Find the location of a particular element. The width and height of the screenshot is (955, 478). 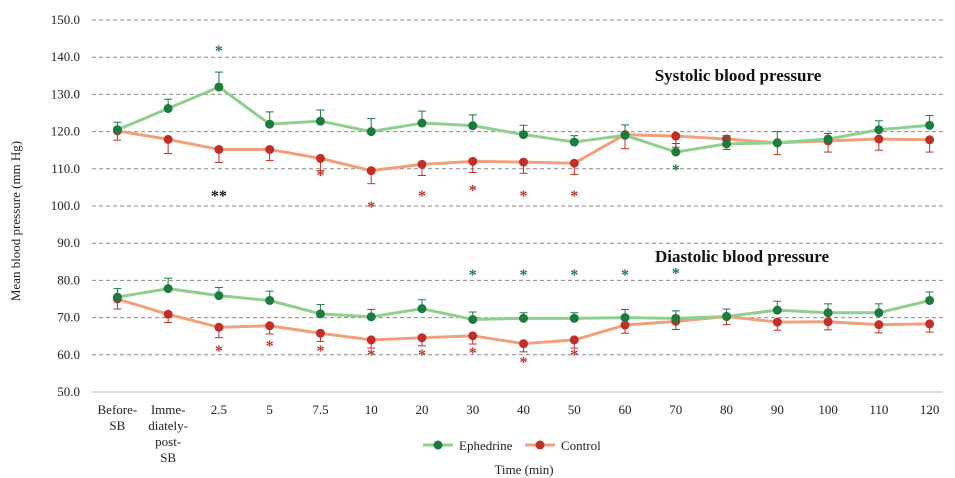

panel-title-systolic: Systolic blood pressure is located at coordinates (738, 75).